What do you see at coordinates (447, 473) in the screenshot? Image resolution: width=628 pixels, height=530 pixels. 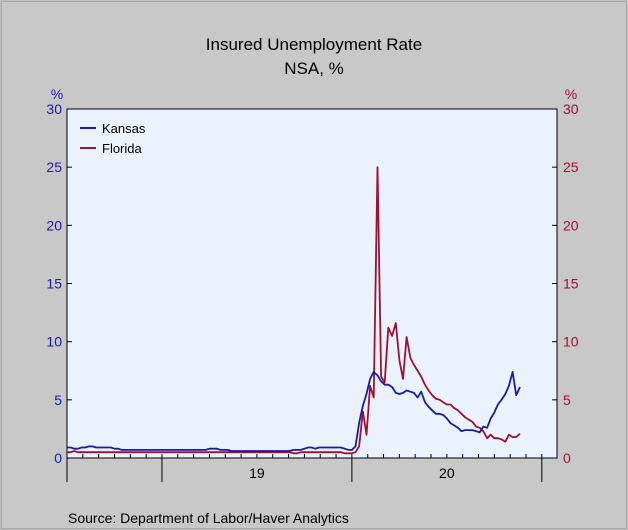 I see `x-tick-label: 20` at bounding box center [447, 473].